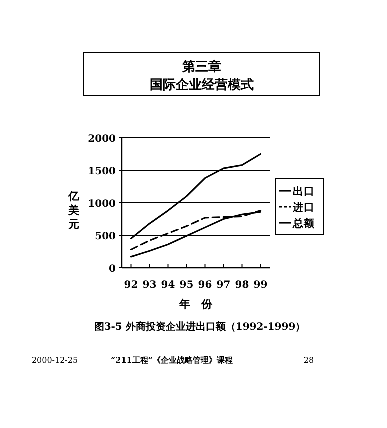  I want to click on y-tick-label: 500, so click(105, 237).